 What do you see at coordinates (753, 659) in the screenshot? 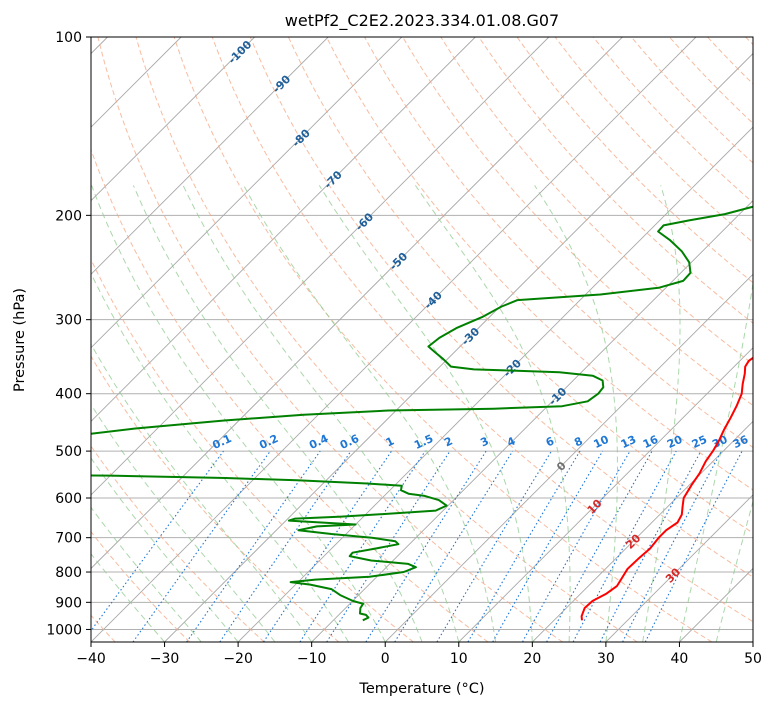
I see `x-tick-label: 50` at bounding box center [753, 659].